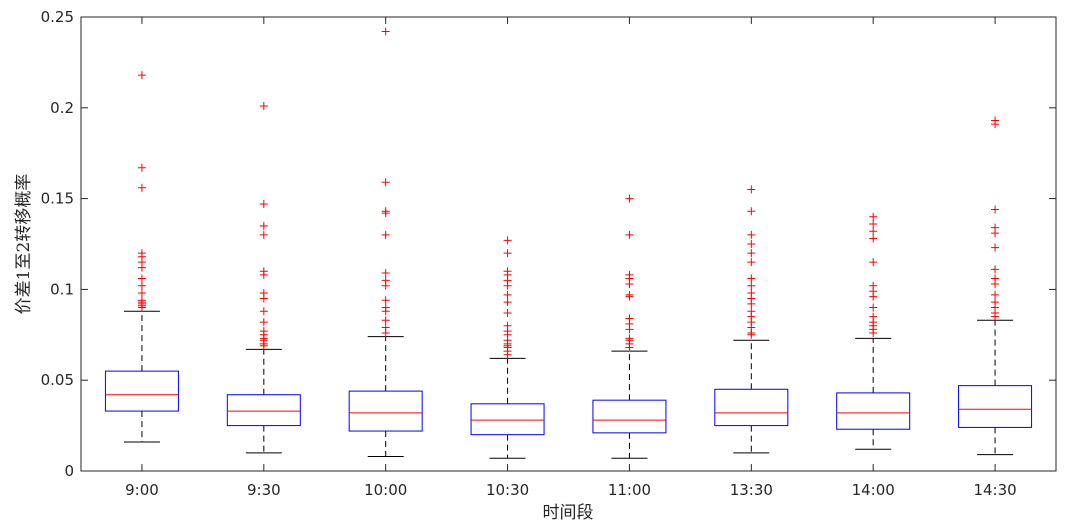 The width and height of the screenshot is (1068, 525). What do you see at coordinates (57, 17) in the screenshot?
I see `y-tick-label: 0.25` at bounding box center [57, 17].